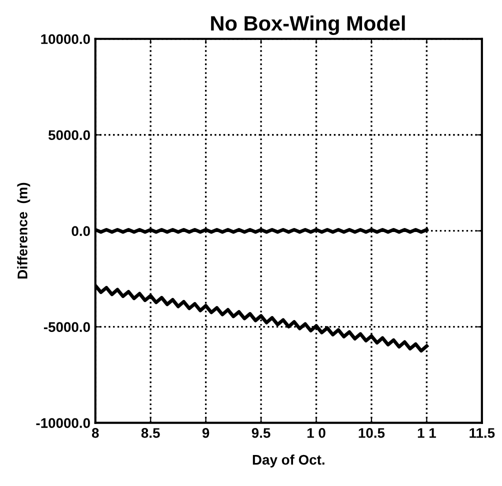  Describe the element at coordinates (316, 433) in the screenshot. I see `x-tick-label: 1 0` at that location.